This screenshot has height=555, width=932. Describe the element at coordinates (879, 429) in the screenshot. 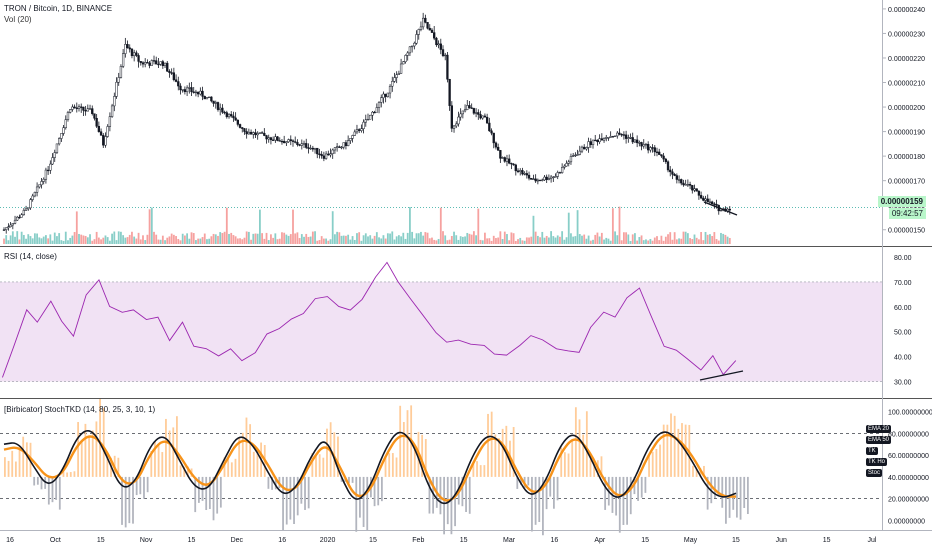

I see `stoch-tooltip-item: EMA 20` at that location.